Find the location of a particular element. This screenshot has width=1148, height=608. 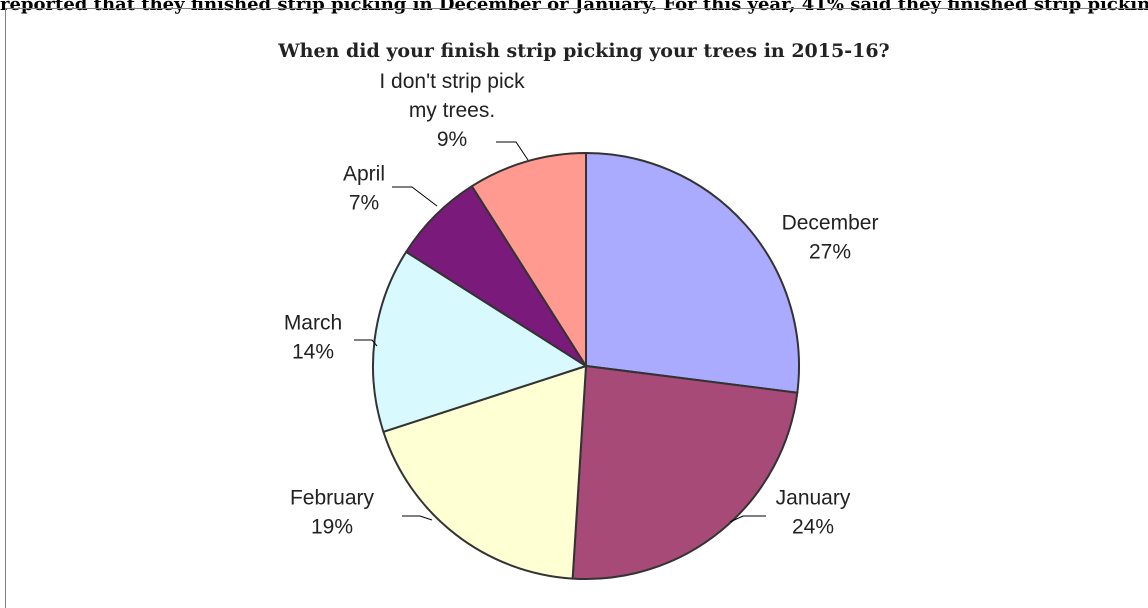

leader-line-march is located at coordinates (366, 343).